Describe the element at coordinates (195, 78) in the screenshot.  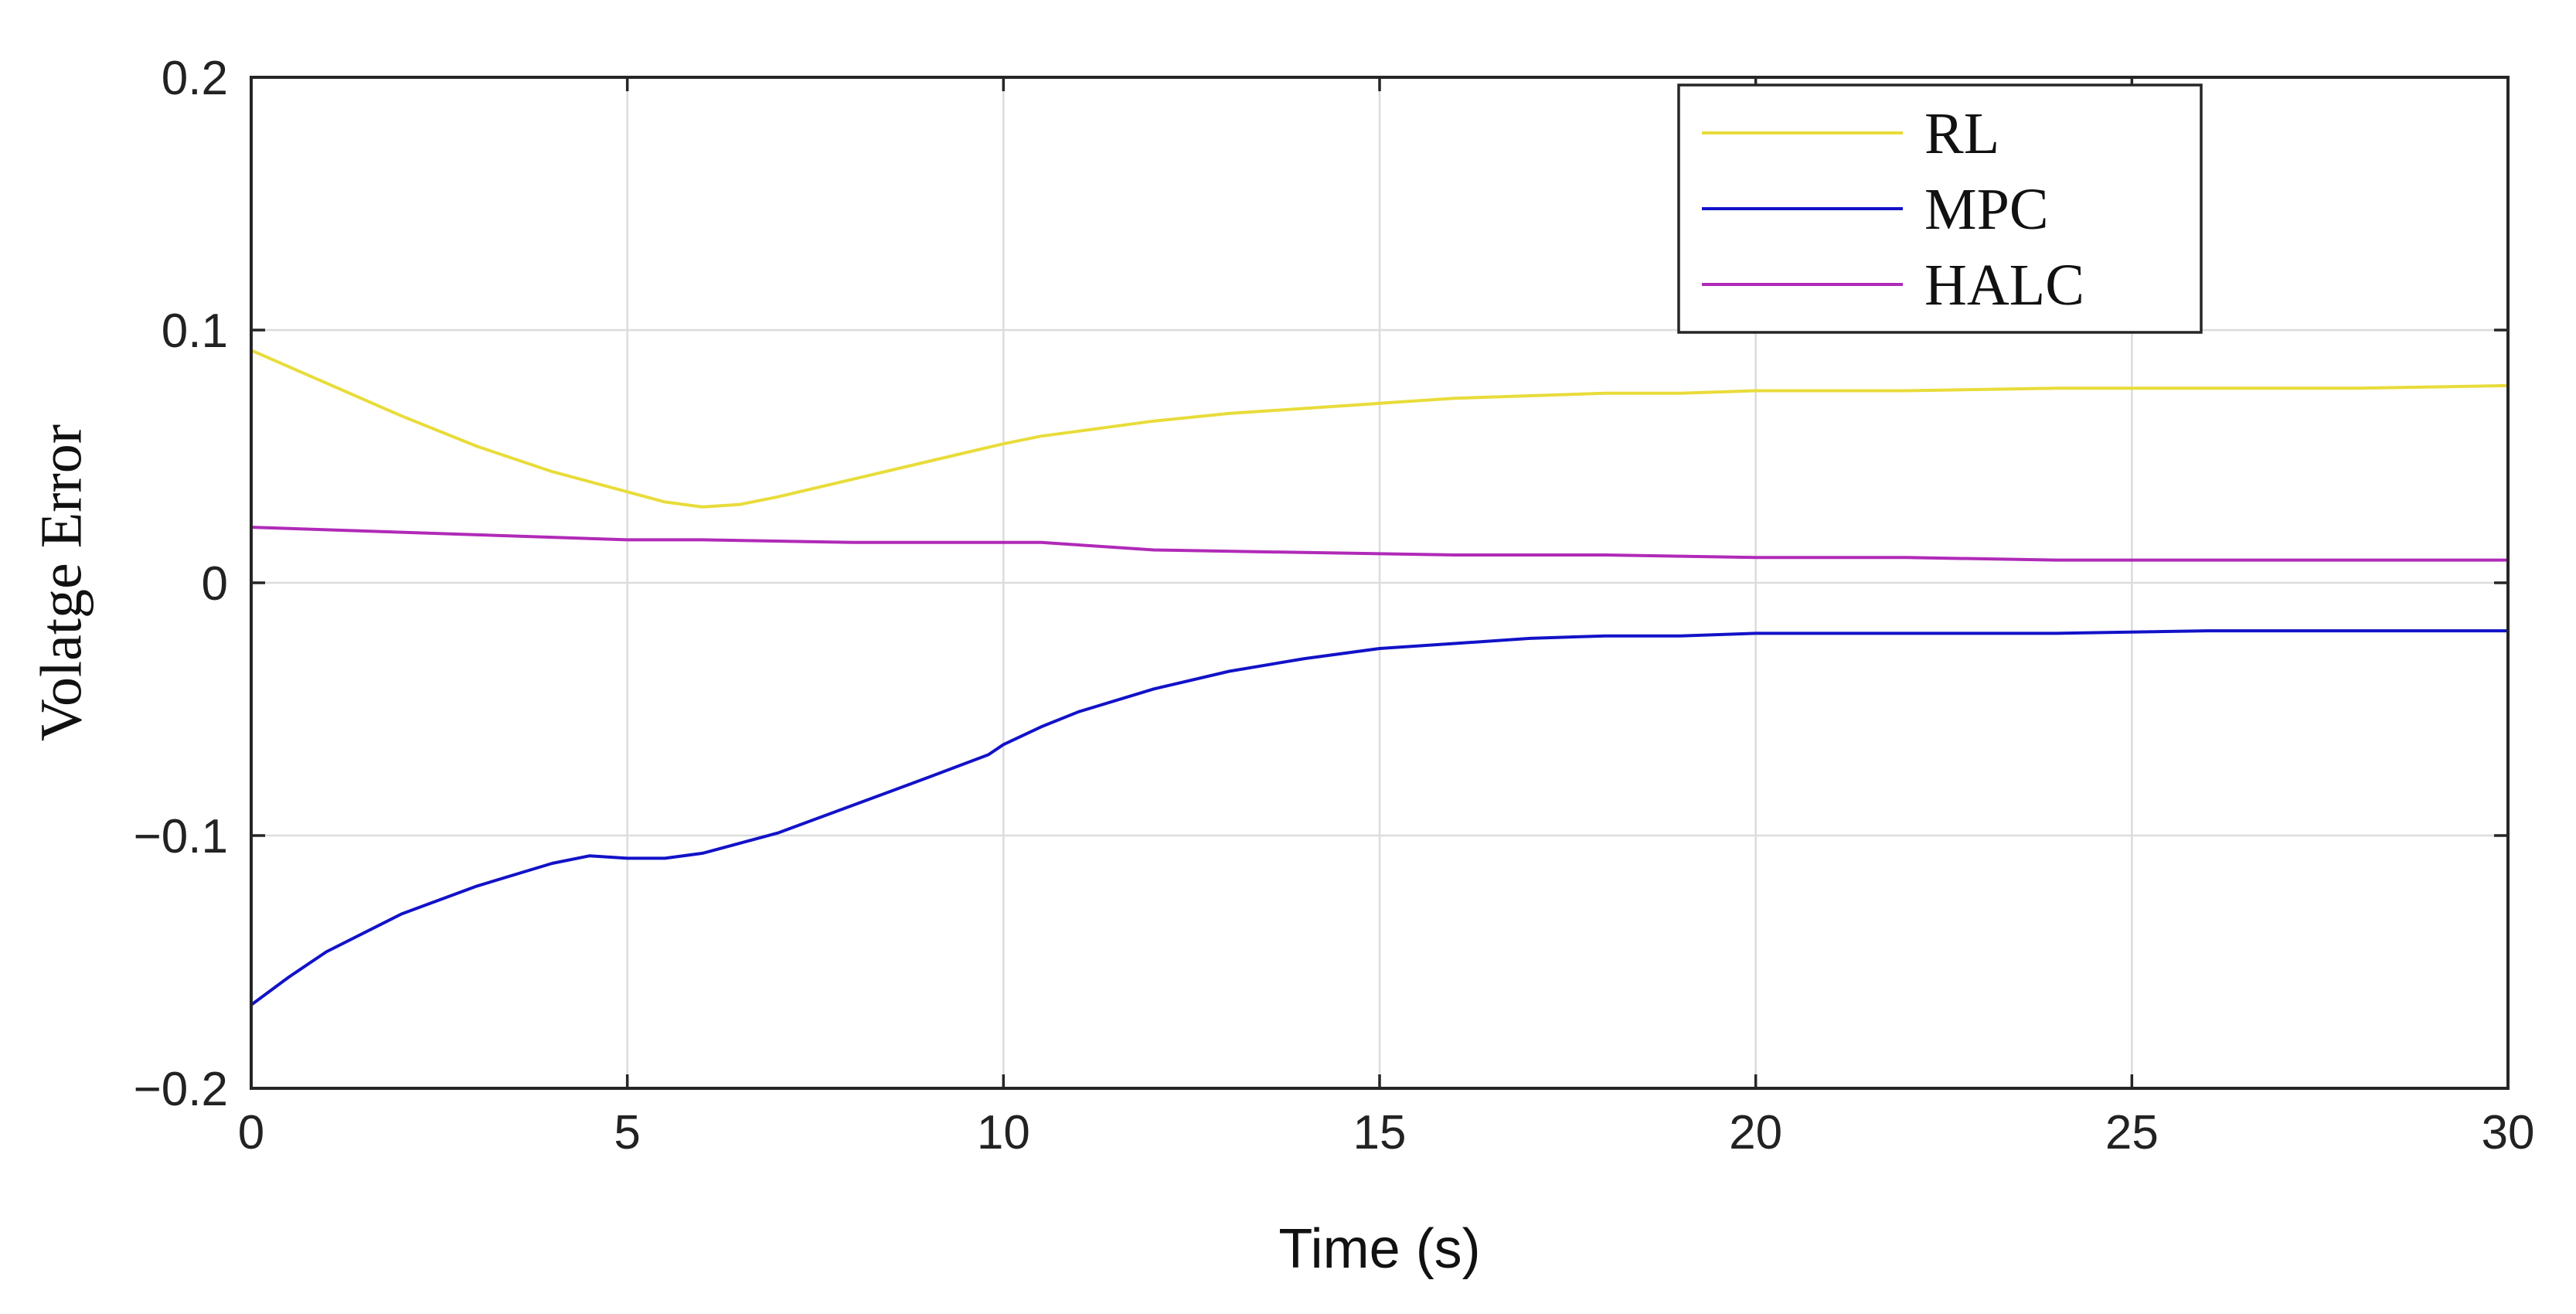
I see `y-tick-label: 0.2` at that location.